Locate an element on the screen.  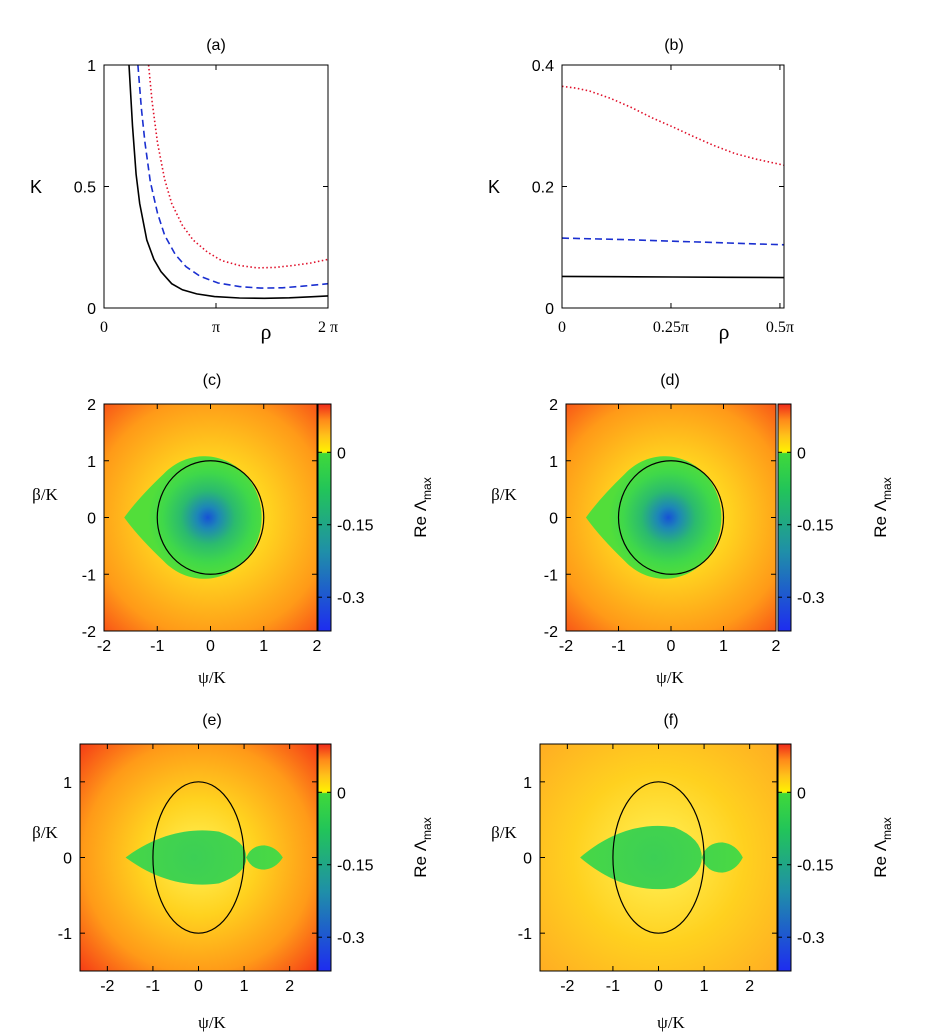
panel-c-xtick-label: 0 is located at coordinates (210, 646).